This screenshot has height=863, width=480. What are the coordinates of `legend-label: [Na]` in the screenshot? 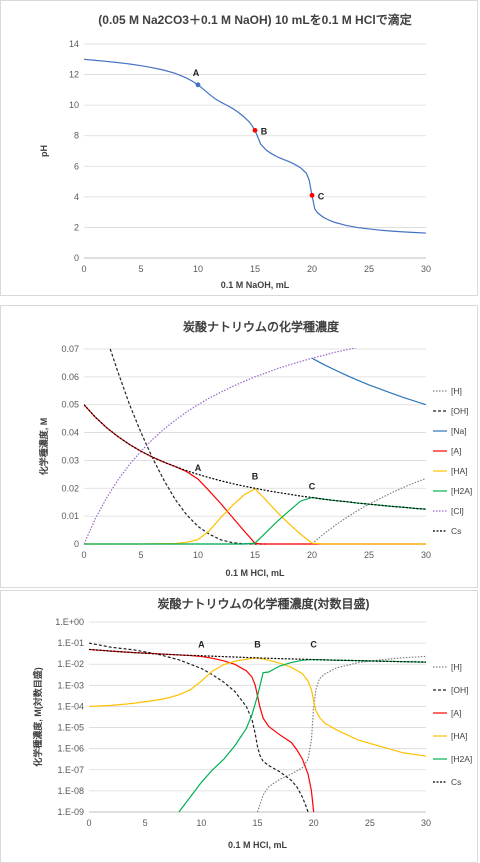 It's located at (459, 431).